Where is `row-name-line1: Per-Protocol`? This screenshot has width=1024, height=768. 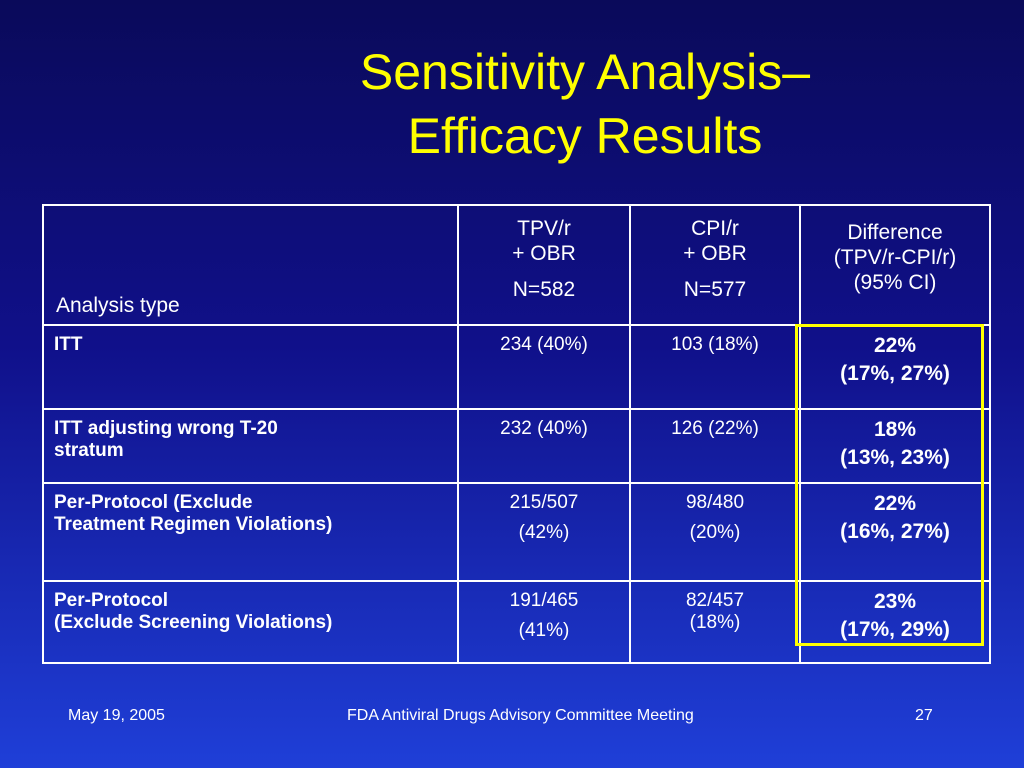 row-name-line1: Per-Protocol is located at coordinates (111, 600).